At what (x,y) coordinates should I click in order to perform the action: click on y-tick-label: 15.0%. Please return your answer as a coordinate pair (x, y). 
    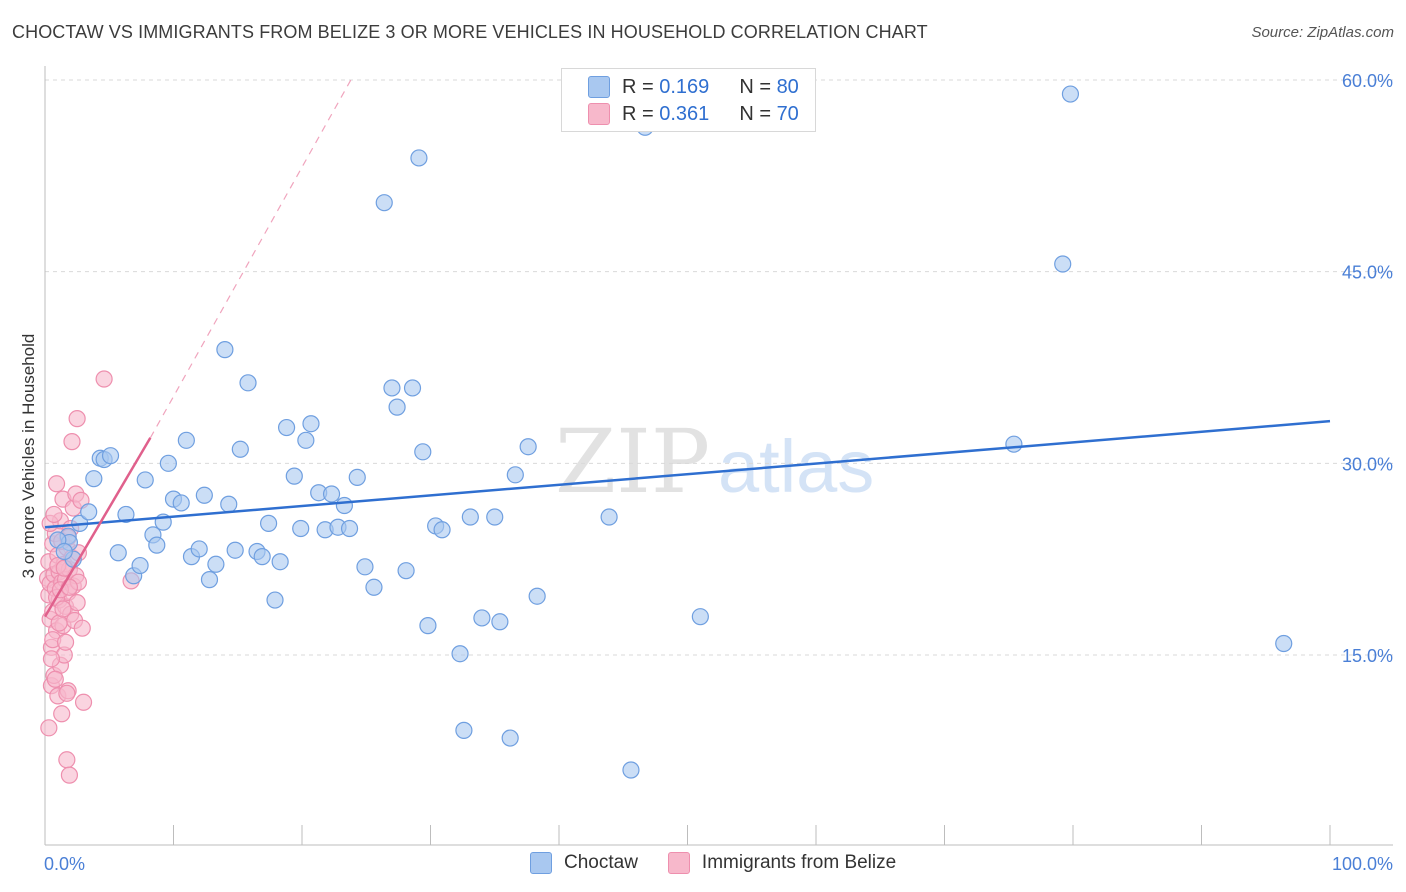
    Looking at the image, I should click on (1367, 656).